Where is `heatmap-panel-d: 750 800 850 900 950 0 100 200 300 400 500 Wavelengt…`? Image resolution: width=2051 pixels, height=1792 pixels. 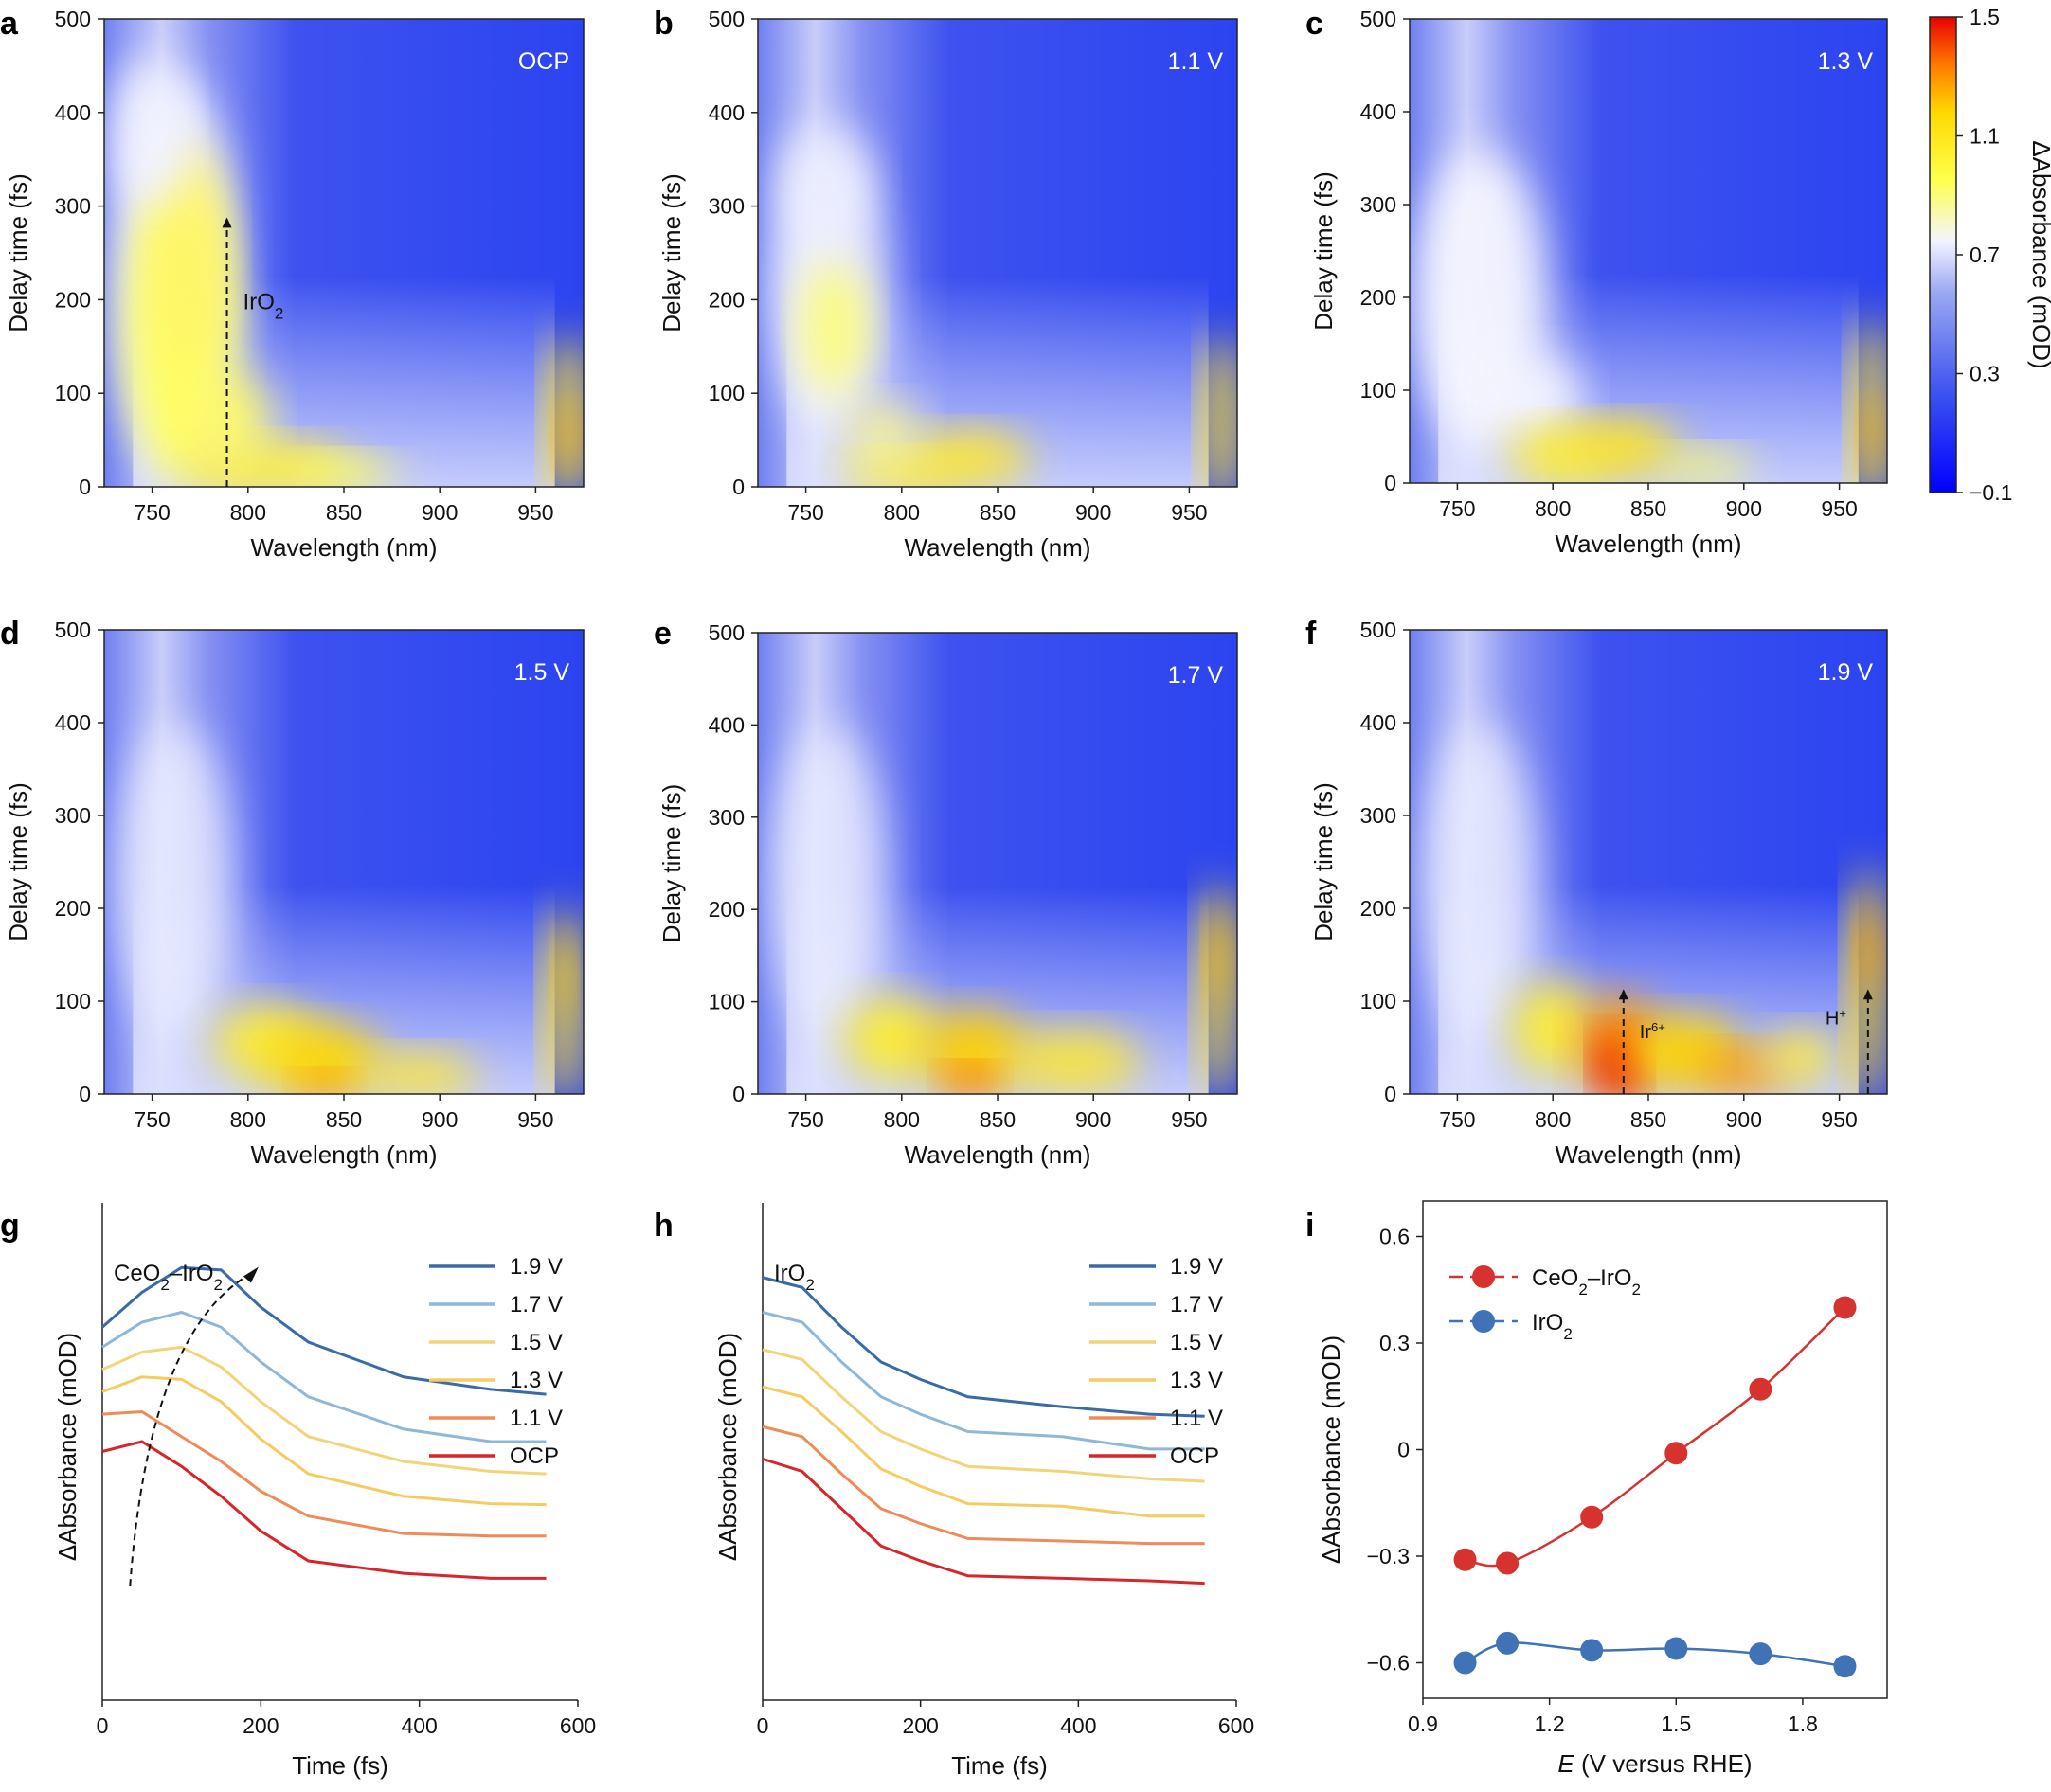
heatmap-panel-d: 750 800 850 900 950 0 100 200 300 400 500 Wavelengt… is located at coordinates (292, 892).